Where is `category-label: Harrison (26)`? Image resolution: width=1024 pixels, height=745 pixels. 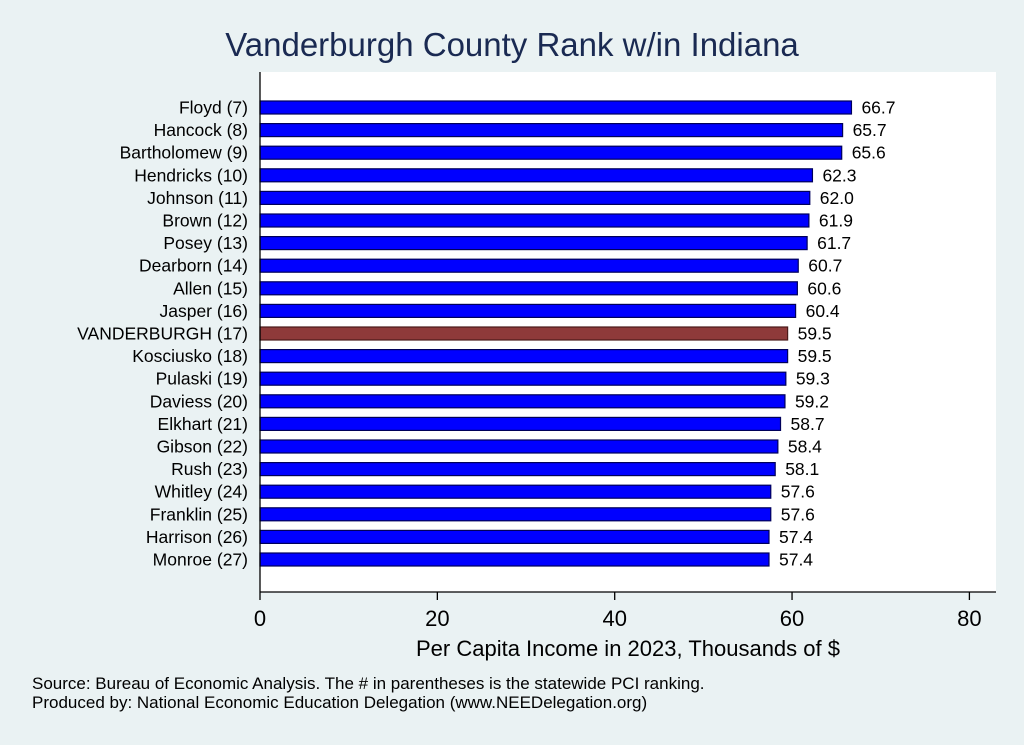
category-label: Harrison (26) is located at coordinates (197, 537).